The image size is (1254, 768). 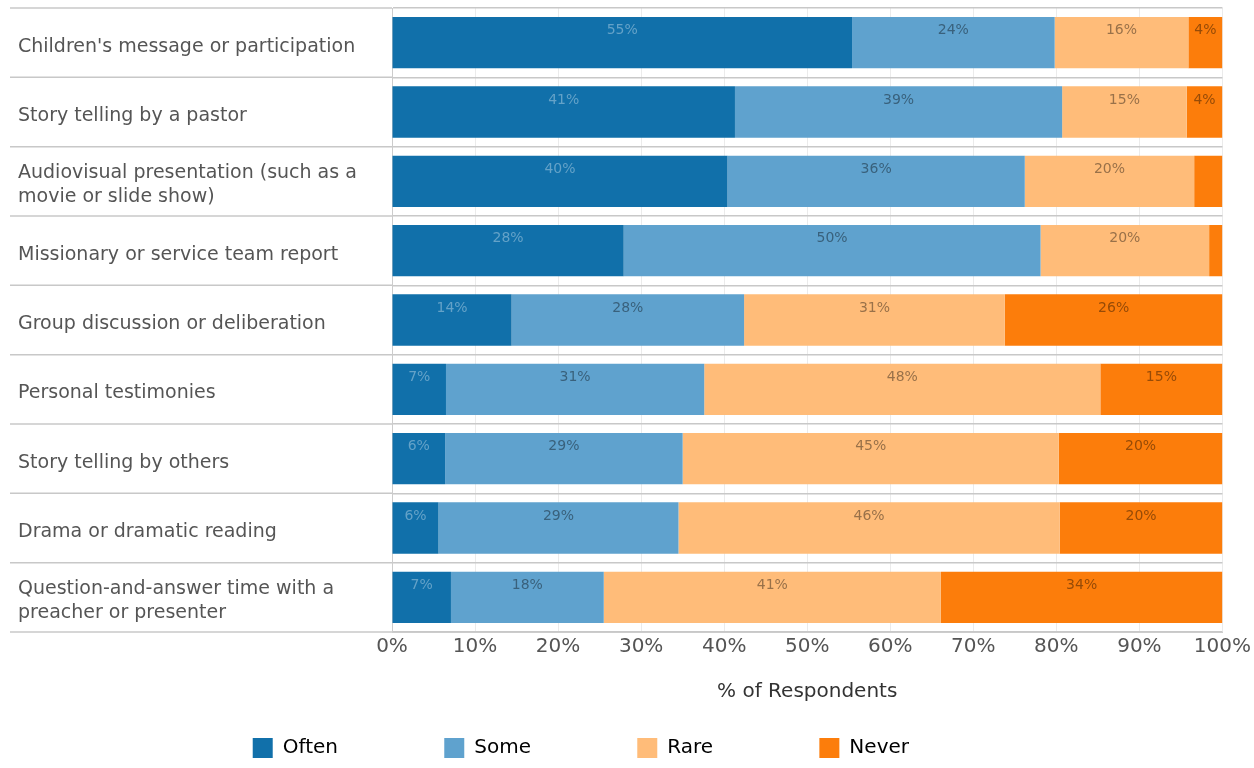 What do you see at coordinates (452, 306) in the screenshot?
I see `data-label: 14%` at bounding box center [452, 306].